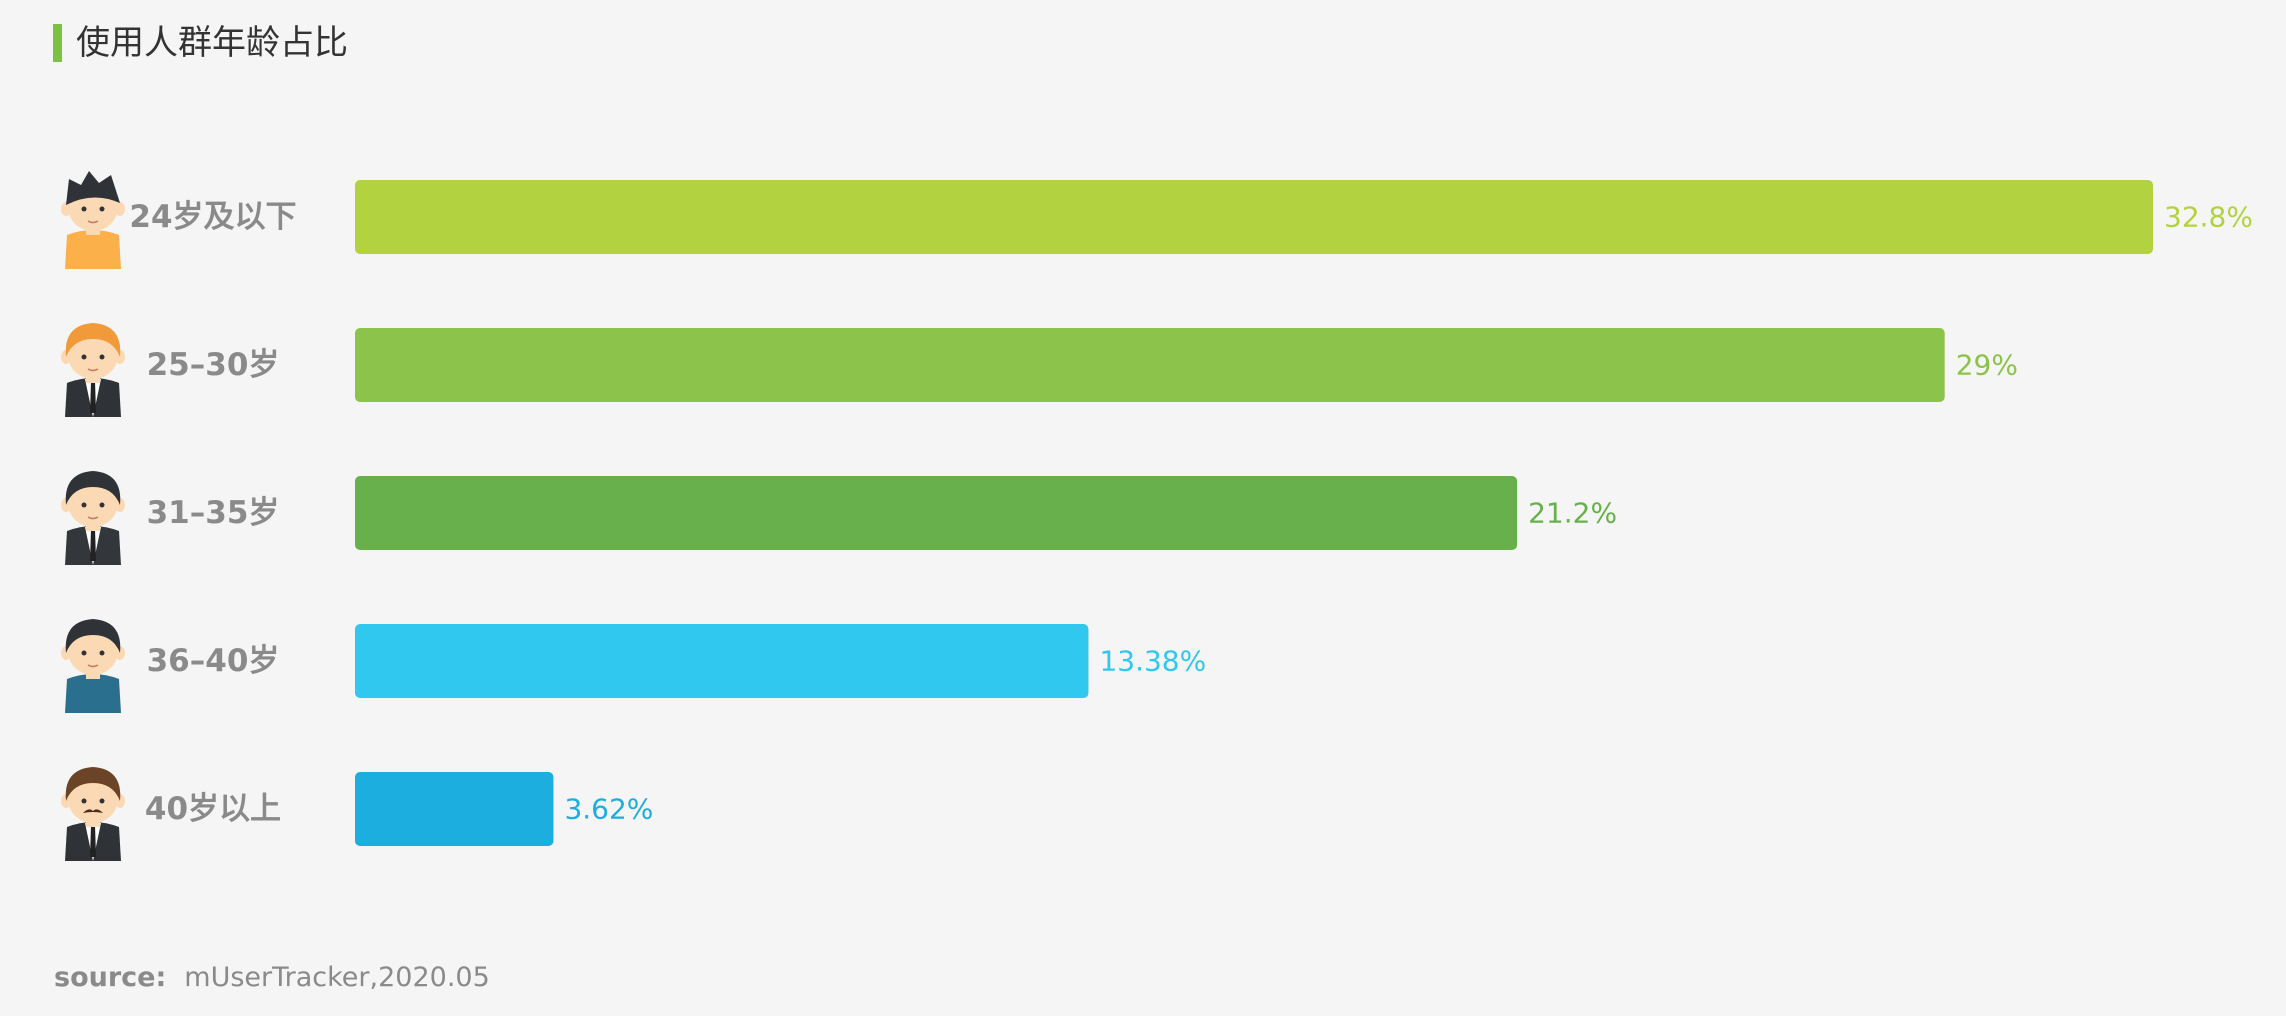  What do you see at coordinates (93, 370) in the screenshot?
I see `ginger-man-in-suit-icon` at bounding box center [93, 370].